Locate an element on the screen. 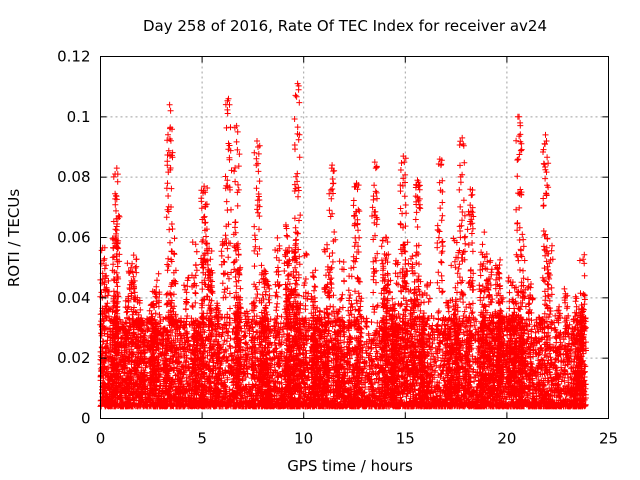 The width and height of the screenshot is (640, 480). x-tick-label: 5 is located at coordinates (202, 439).